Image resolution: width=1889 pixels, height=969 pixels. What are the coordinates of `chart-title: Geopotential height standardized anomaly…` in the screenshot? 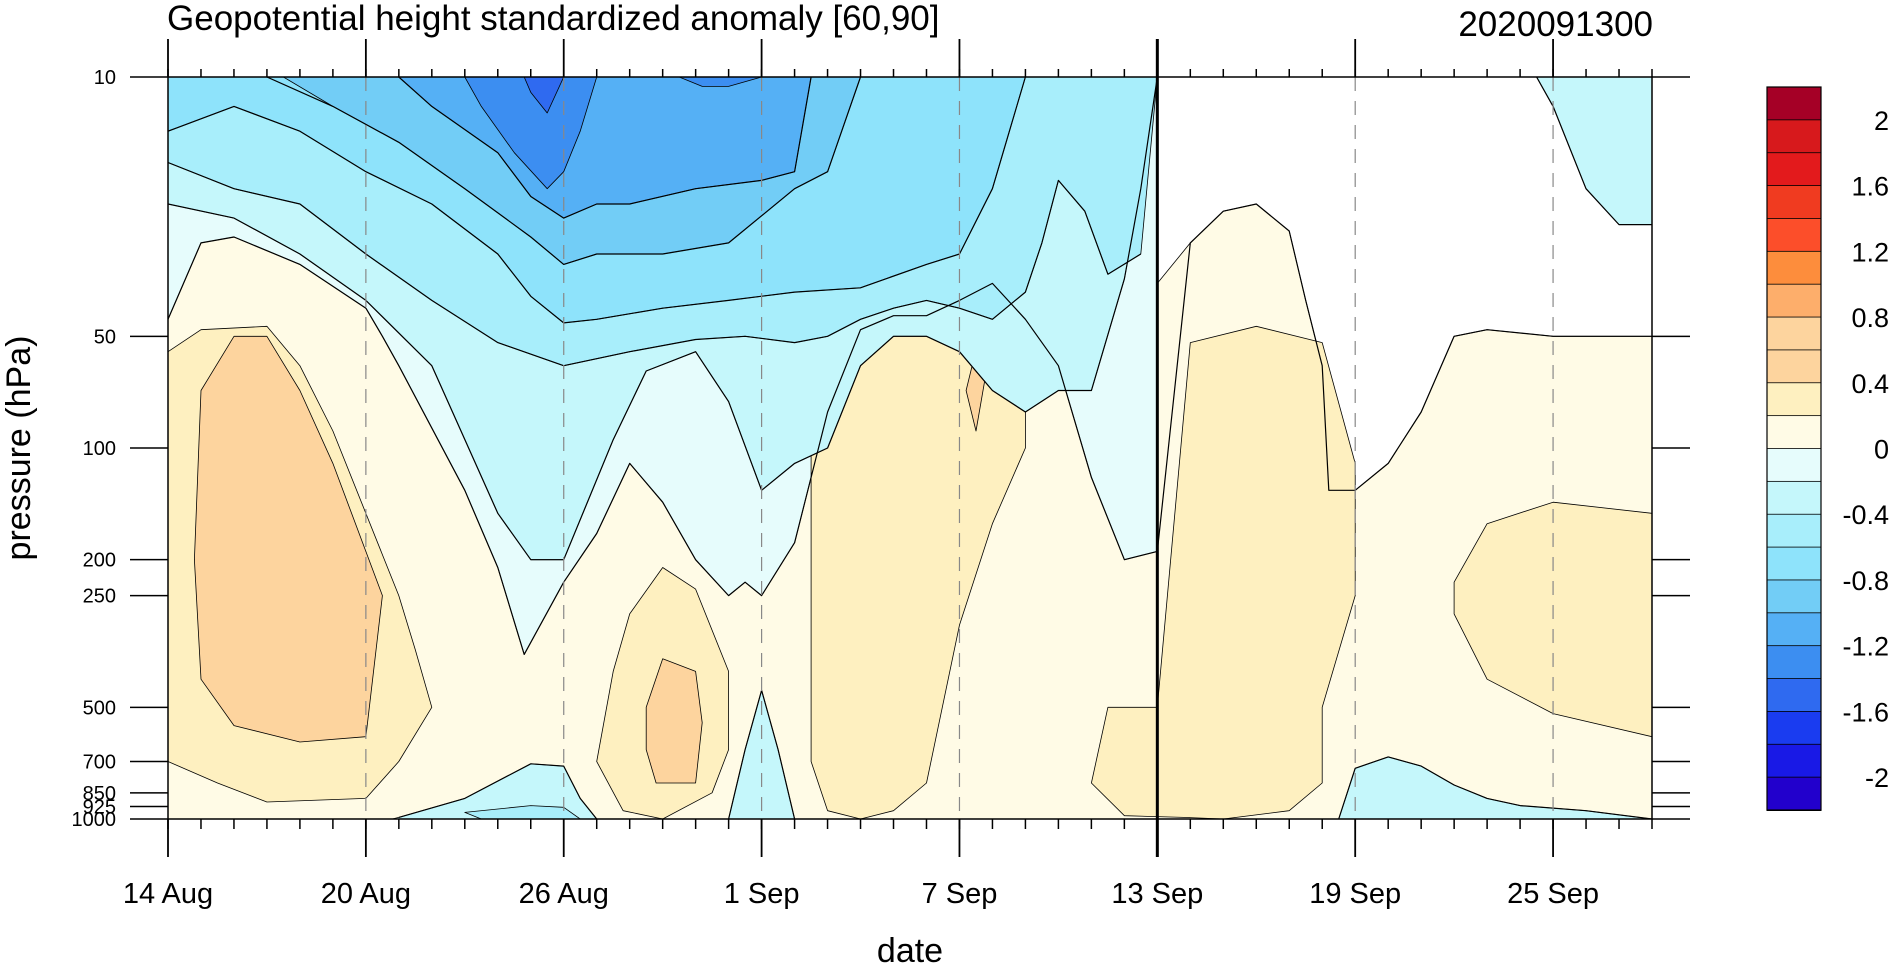 It's located at (553, 19).